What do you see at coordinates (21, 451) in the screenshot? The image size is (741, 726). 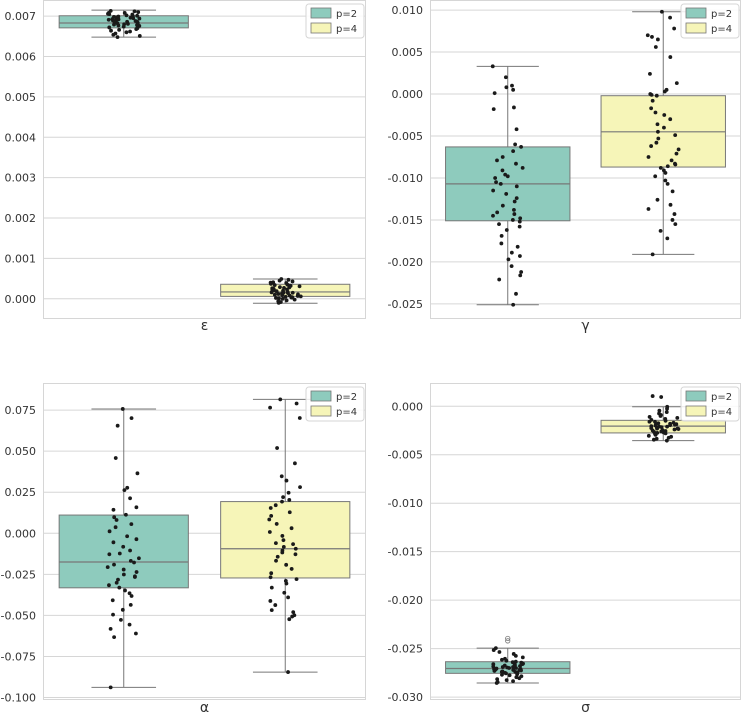 I see `y-tick-label: 0.050` at bounding box center [21, 451].